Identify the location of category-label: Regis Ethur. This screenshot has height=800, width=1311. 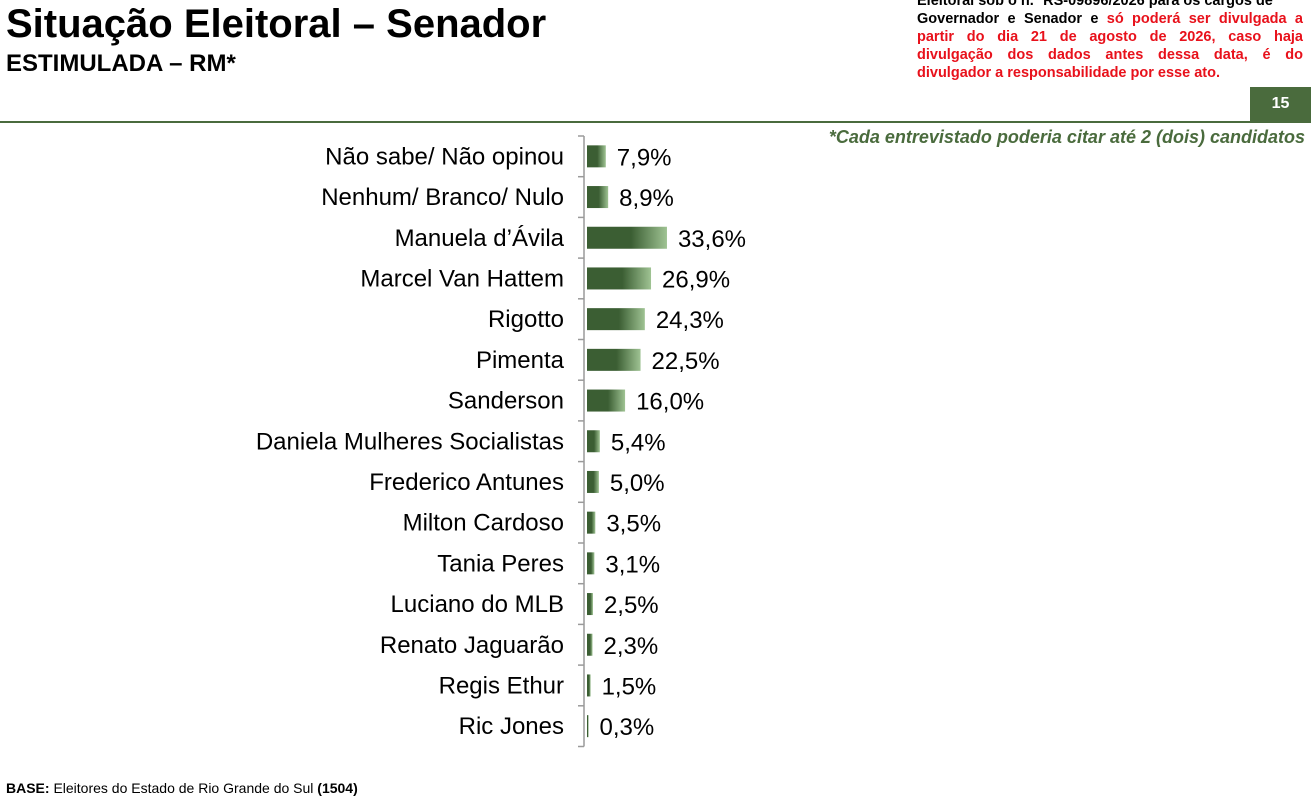
(501, 685).